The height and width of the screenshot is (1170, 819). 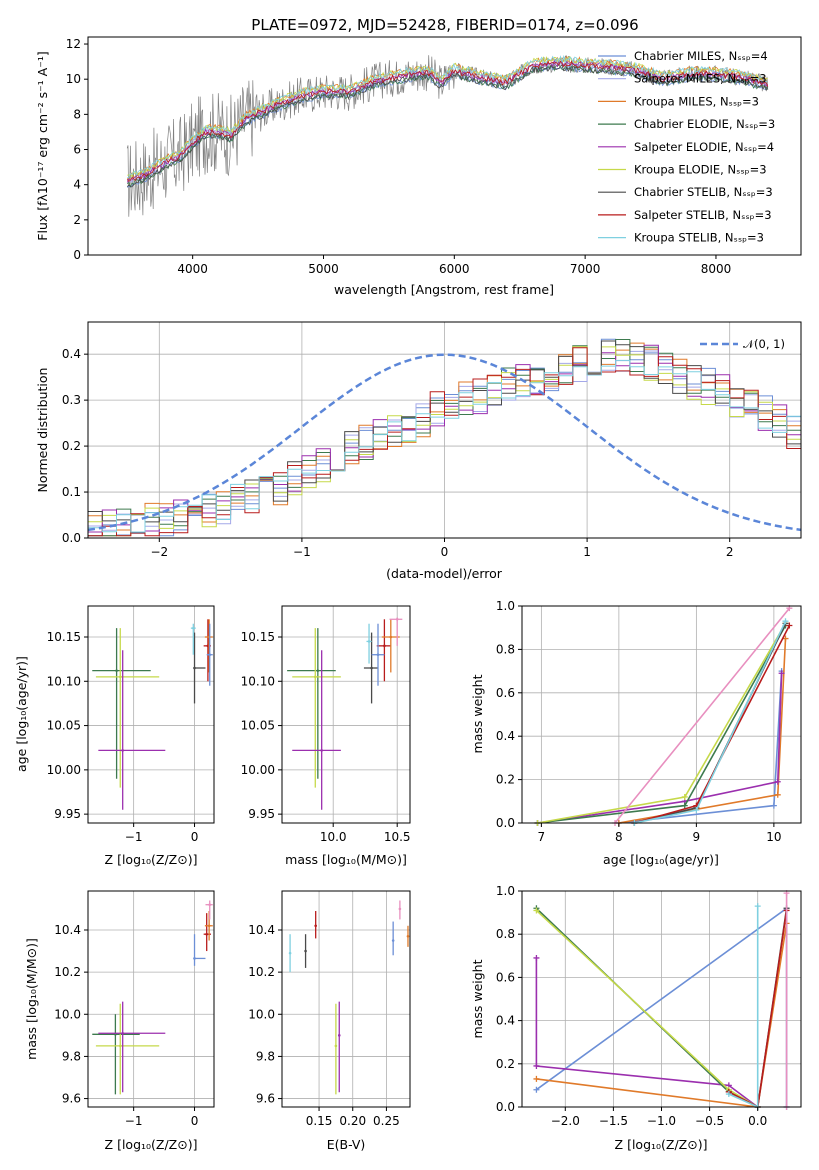 What do you see at coordinates (757, 1121) in the screenshot?
I see `x-tick-label: 0.0` at bounding box center [757, 1121].